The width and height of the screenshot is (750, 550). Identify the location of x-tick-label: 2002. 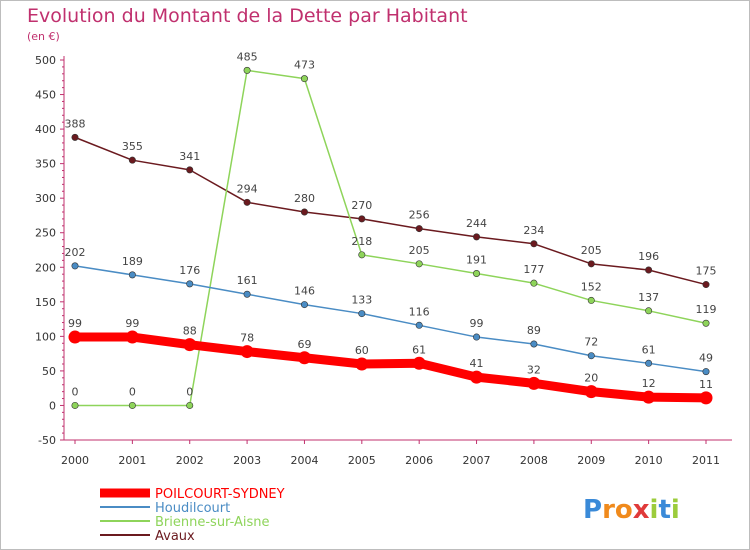
(190, 460).